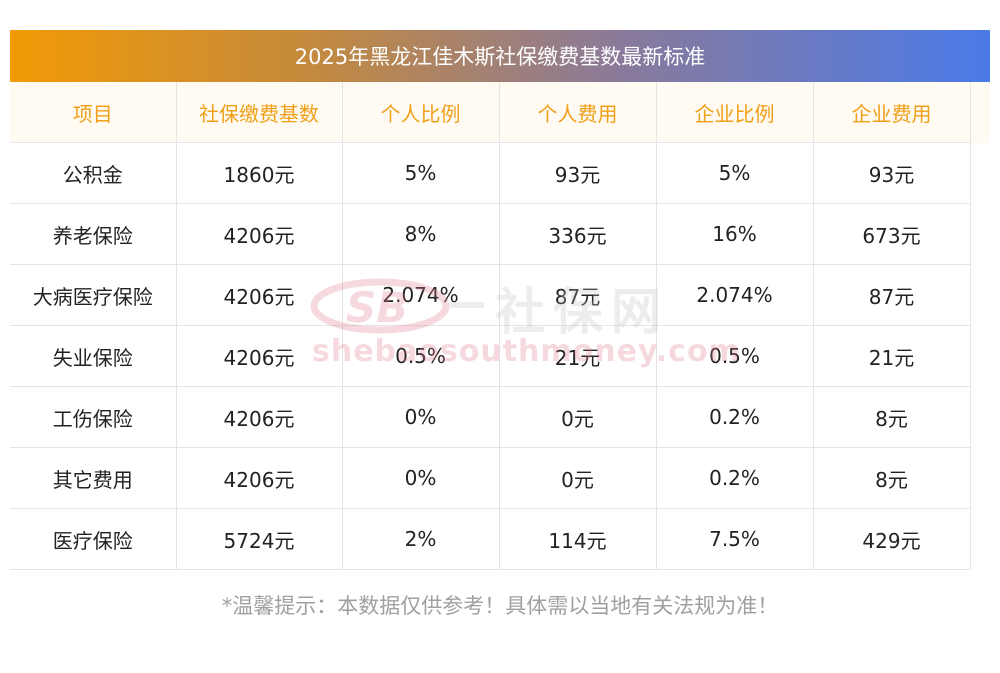 Image resolution: width=1000 pixels, height=673 pixels. I want to click on cell-company-cost: 21元, so click(892, 356).